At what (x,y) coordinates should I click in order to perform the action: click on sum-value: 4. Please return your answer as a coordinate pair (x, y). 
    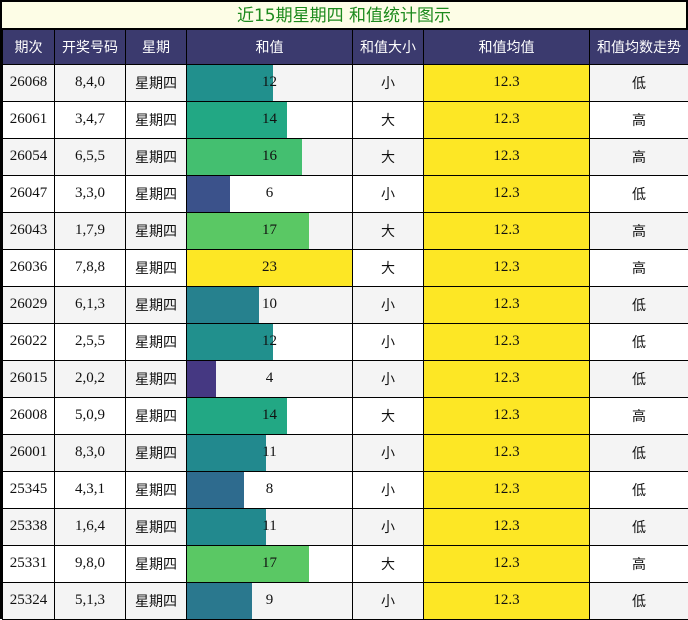
    Looking at the image, I should click on (270, 378).